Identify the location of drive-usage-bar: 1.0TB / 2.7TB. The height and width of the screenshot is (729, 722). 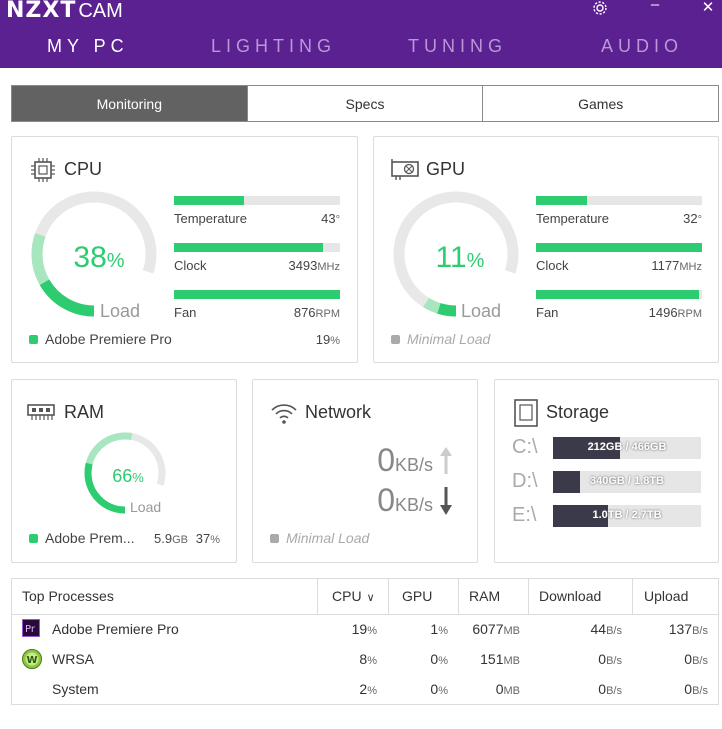
(627, 516).